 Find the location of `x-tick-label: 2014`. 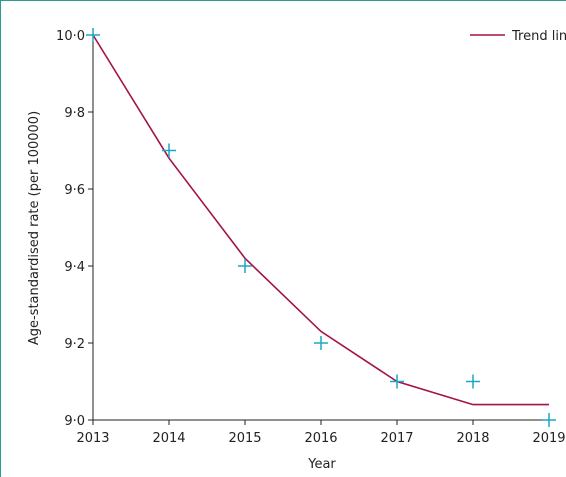

x-tick-label: 2014 is located at coordinates (168, 438).